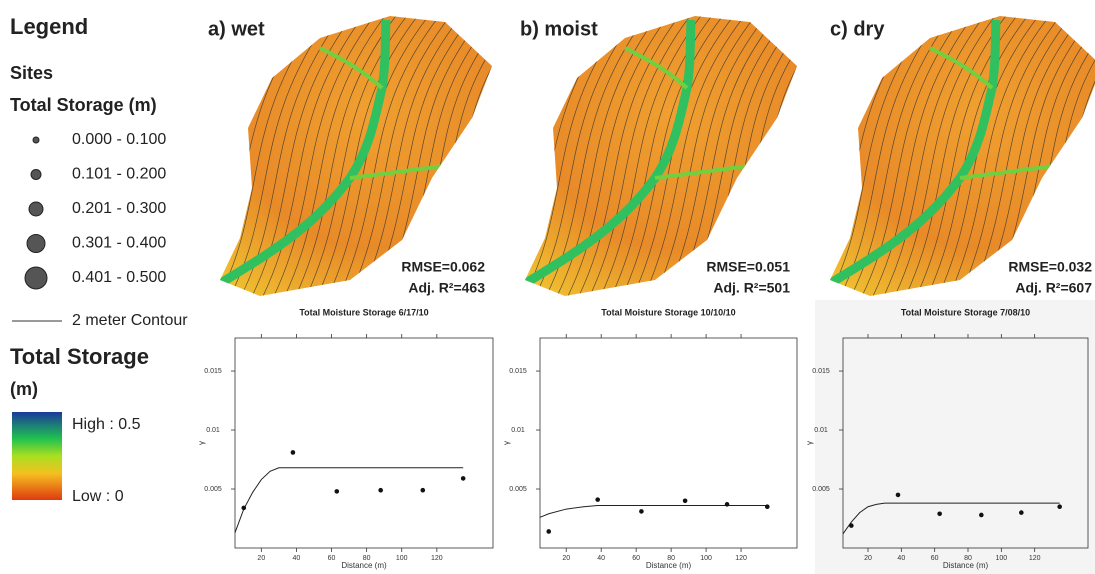 This screenshot has width=1095, height=574. I want to click on chart-title: Total Moisture Storage 10/10/10, so click(668, 312).